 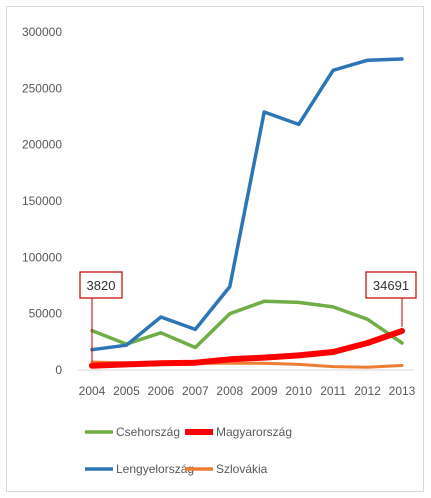 I want to click on x-tick-label: 2008, so click(x=229, y=391).